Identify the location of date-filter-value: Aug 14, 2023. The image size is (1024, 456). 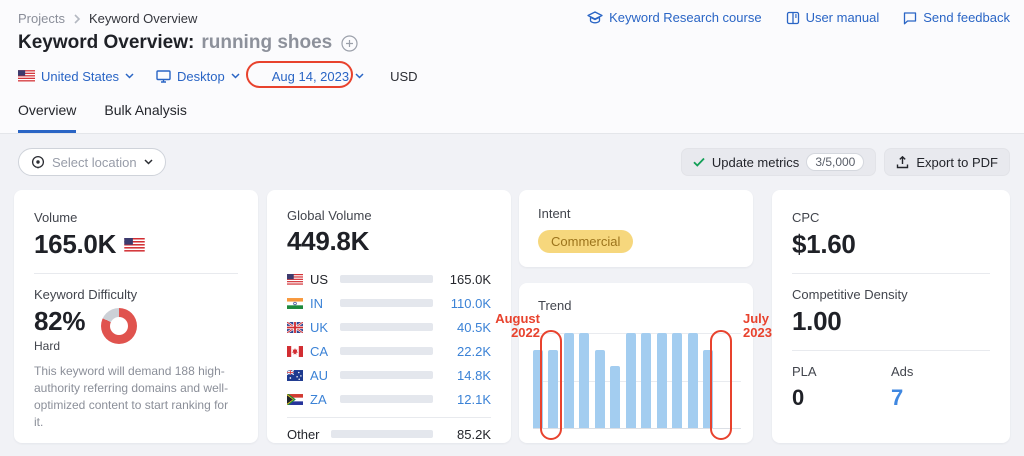
(310, 76).